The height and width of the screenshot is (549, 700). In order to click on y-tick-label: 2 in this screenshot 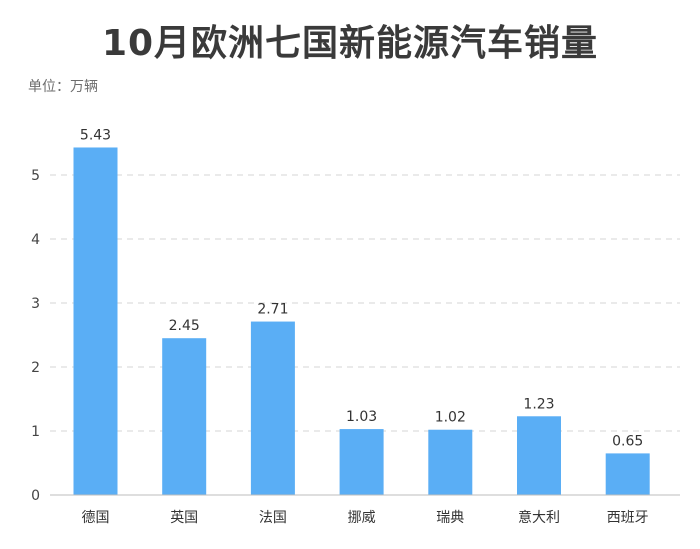, I will do `click(35, 368)`.